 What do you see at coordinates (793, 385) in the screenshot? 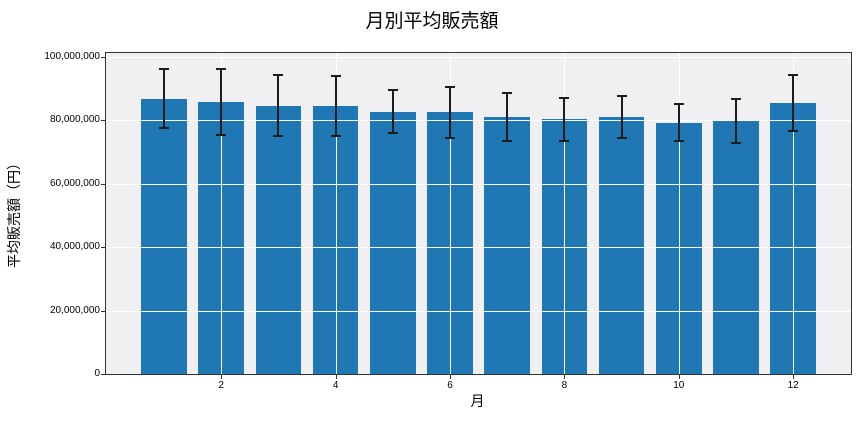
I see `x-tick-label: 12` at bounding box center [793, 385].